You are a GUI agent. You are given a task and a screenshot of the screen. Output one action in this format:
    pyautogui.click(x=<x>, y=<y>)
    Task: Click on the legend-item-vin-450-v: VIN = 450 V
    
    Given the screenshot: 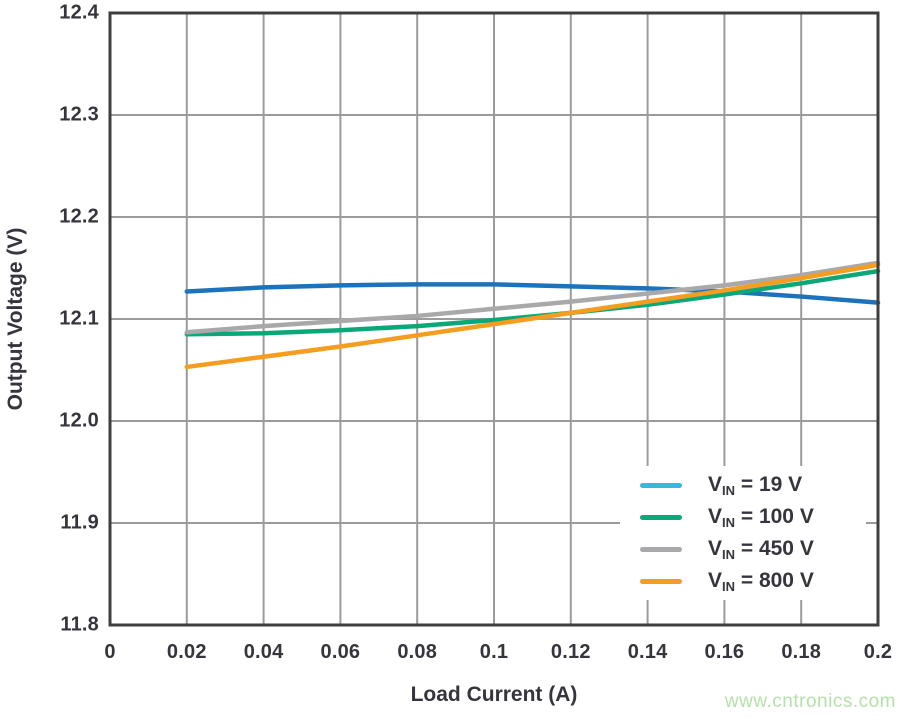 What is the action you would take?
    pyautogui.click(x=743, y=549)
    